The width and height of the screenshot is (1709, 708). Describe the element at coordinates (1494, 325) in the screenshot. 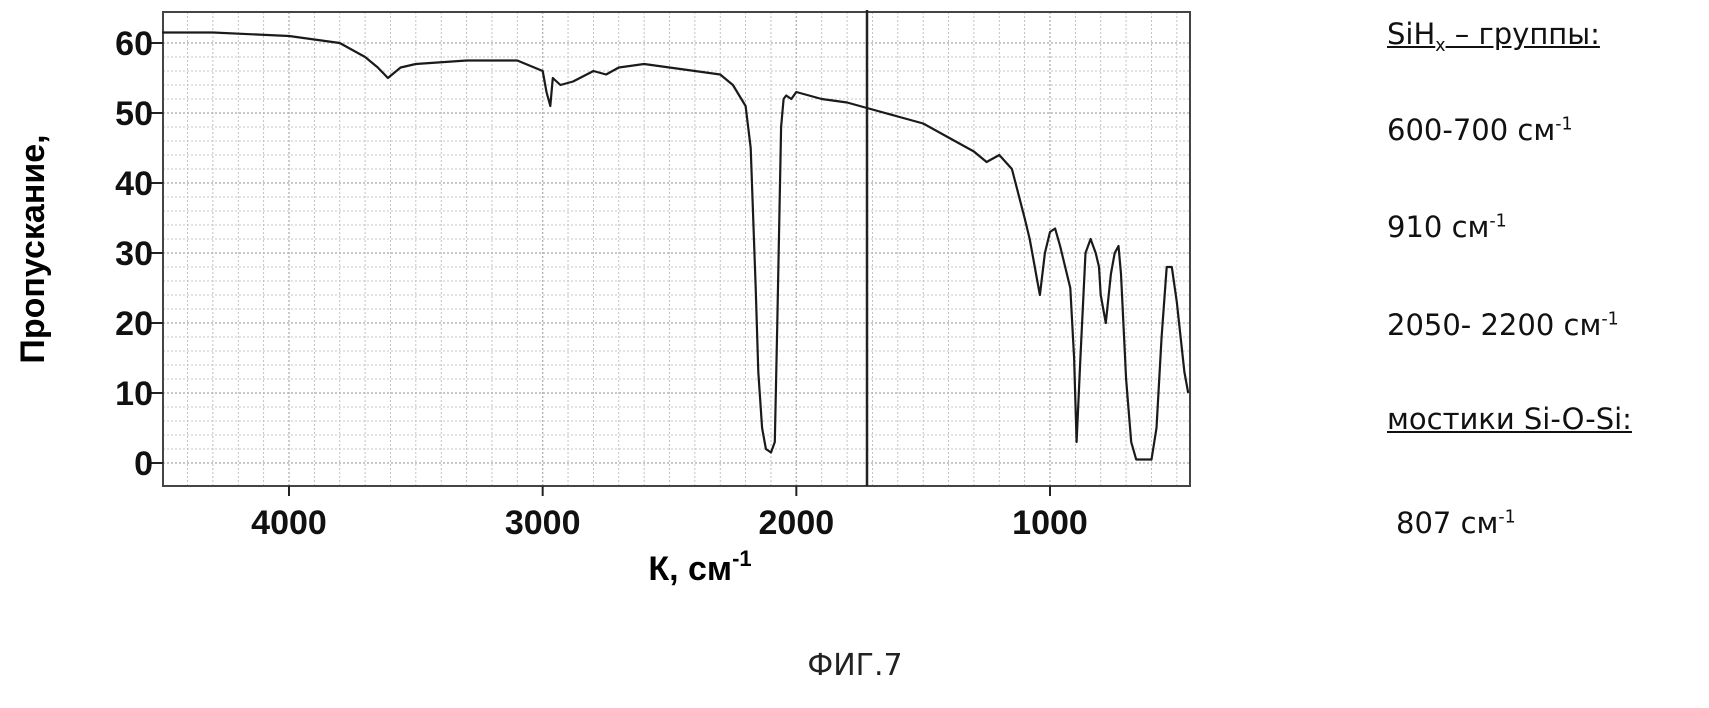

I see `peak-label-text: 2050- 2200 см` at that location.